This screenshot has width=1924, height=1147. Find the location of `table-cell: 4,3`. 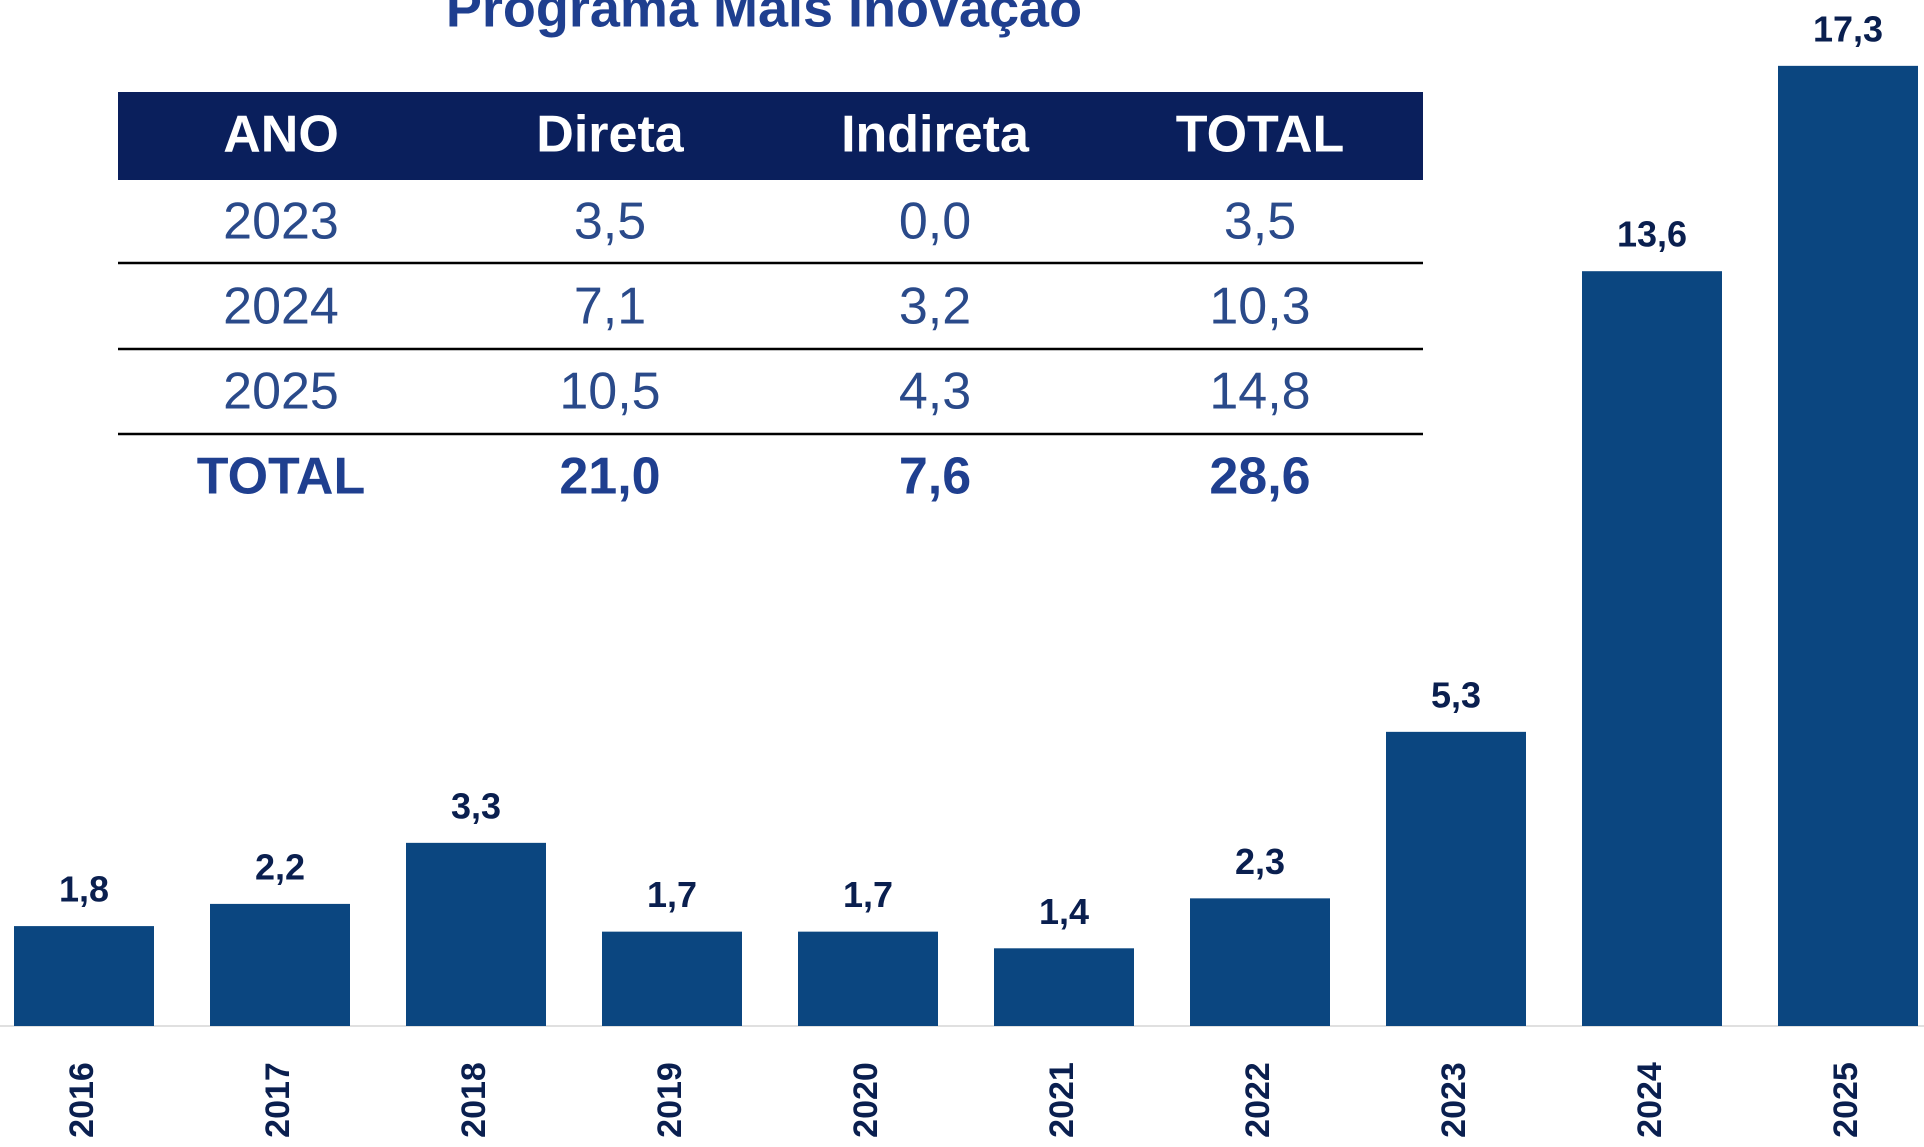

table-cell: 4,3 is located at coordinates (935, 392).